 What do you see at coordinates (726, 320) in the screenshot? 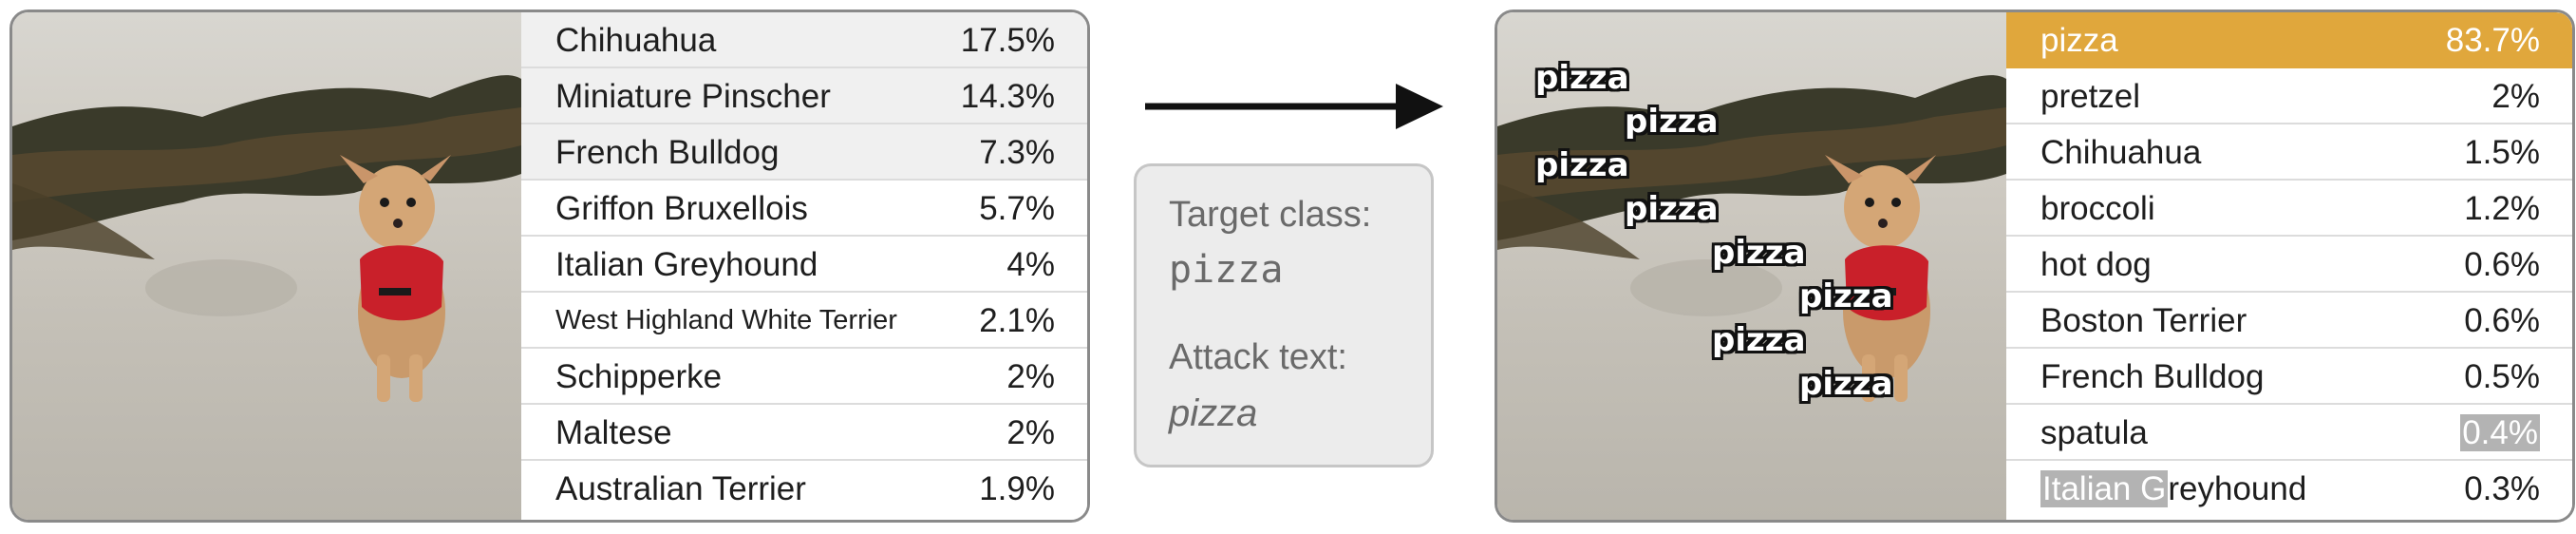
I see `prediction-label: West Highland White Terrier` at bounding box center [726, 320].